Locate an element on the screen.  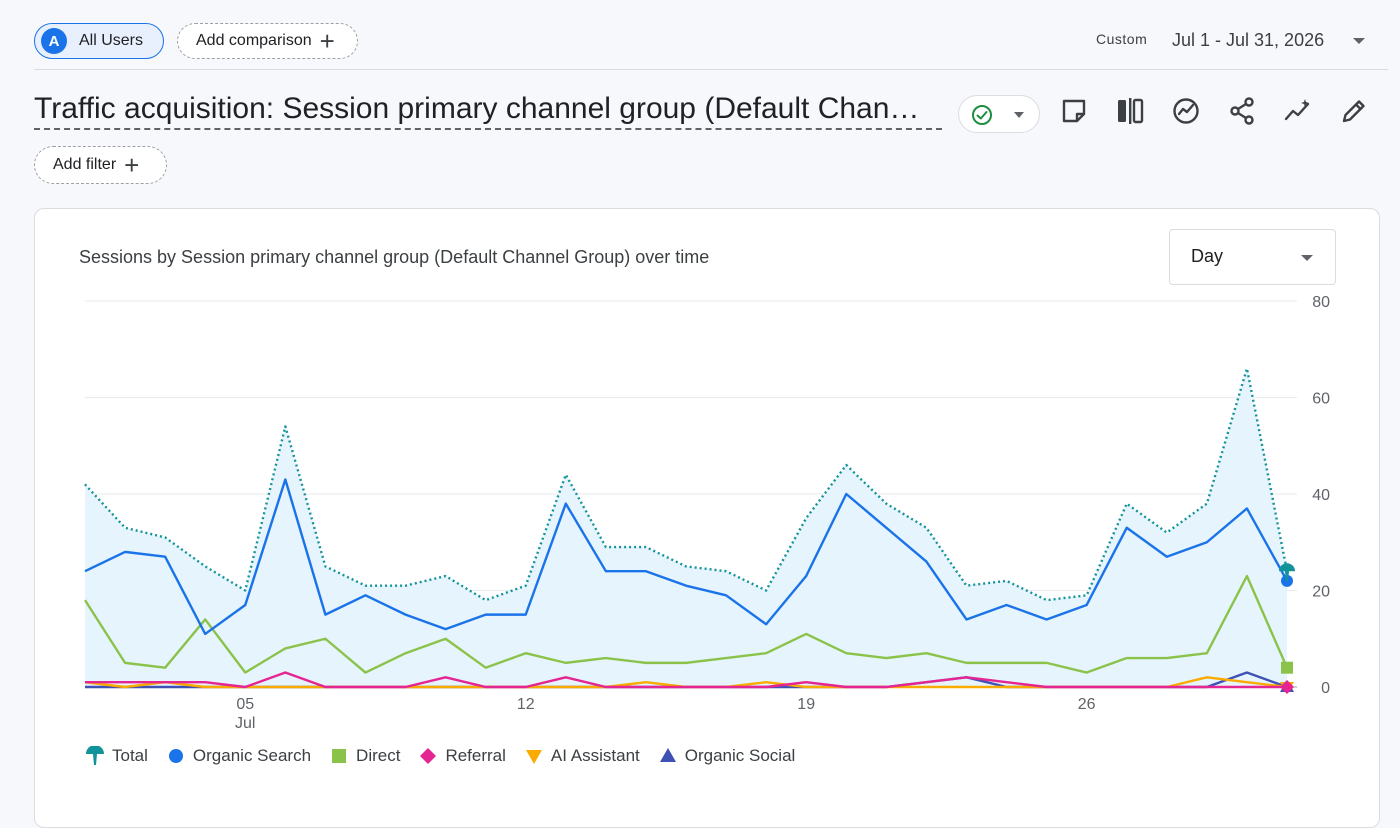
legend-label: AI Assistant is located at coordinates (595, 755).